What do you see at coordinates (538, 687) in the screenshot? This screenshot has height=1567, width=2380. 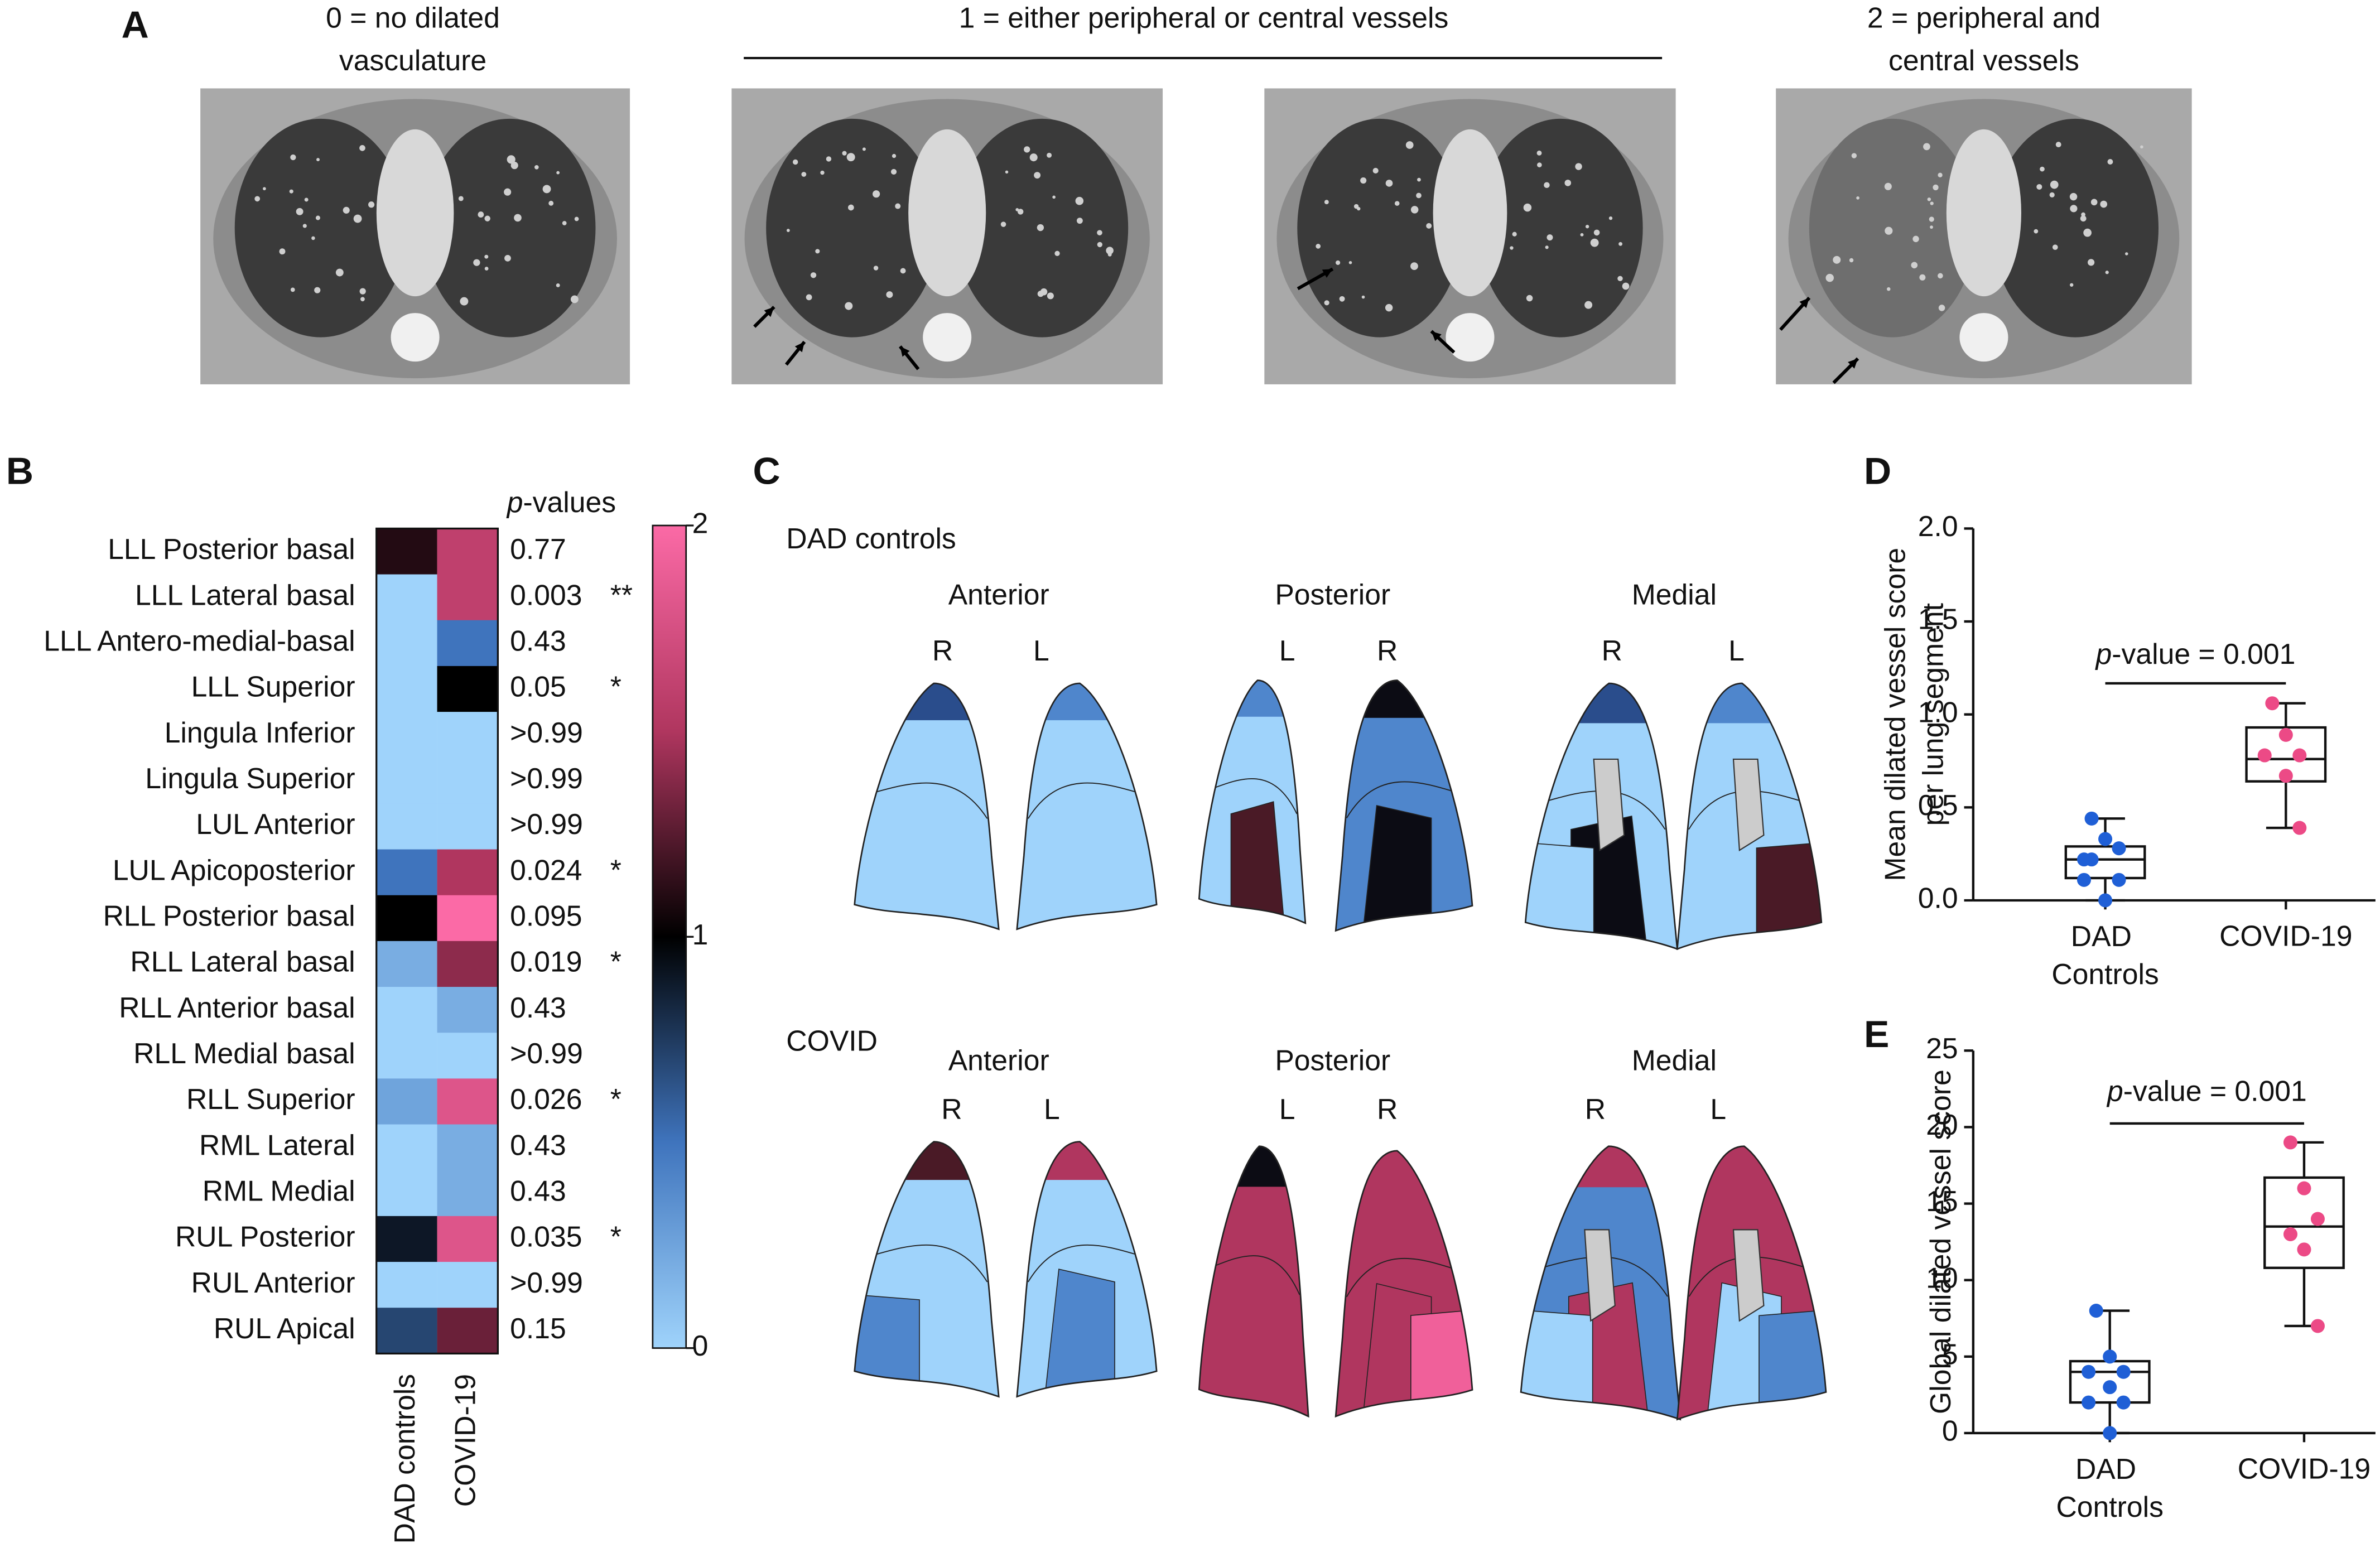 I see `p-value: 0.05` at bounding box center [538, 687].